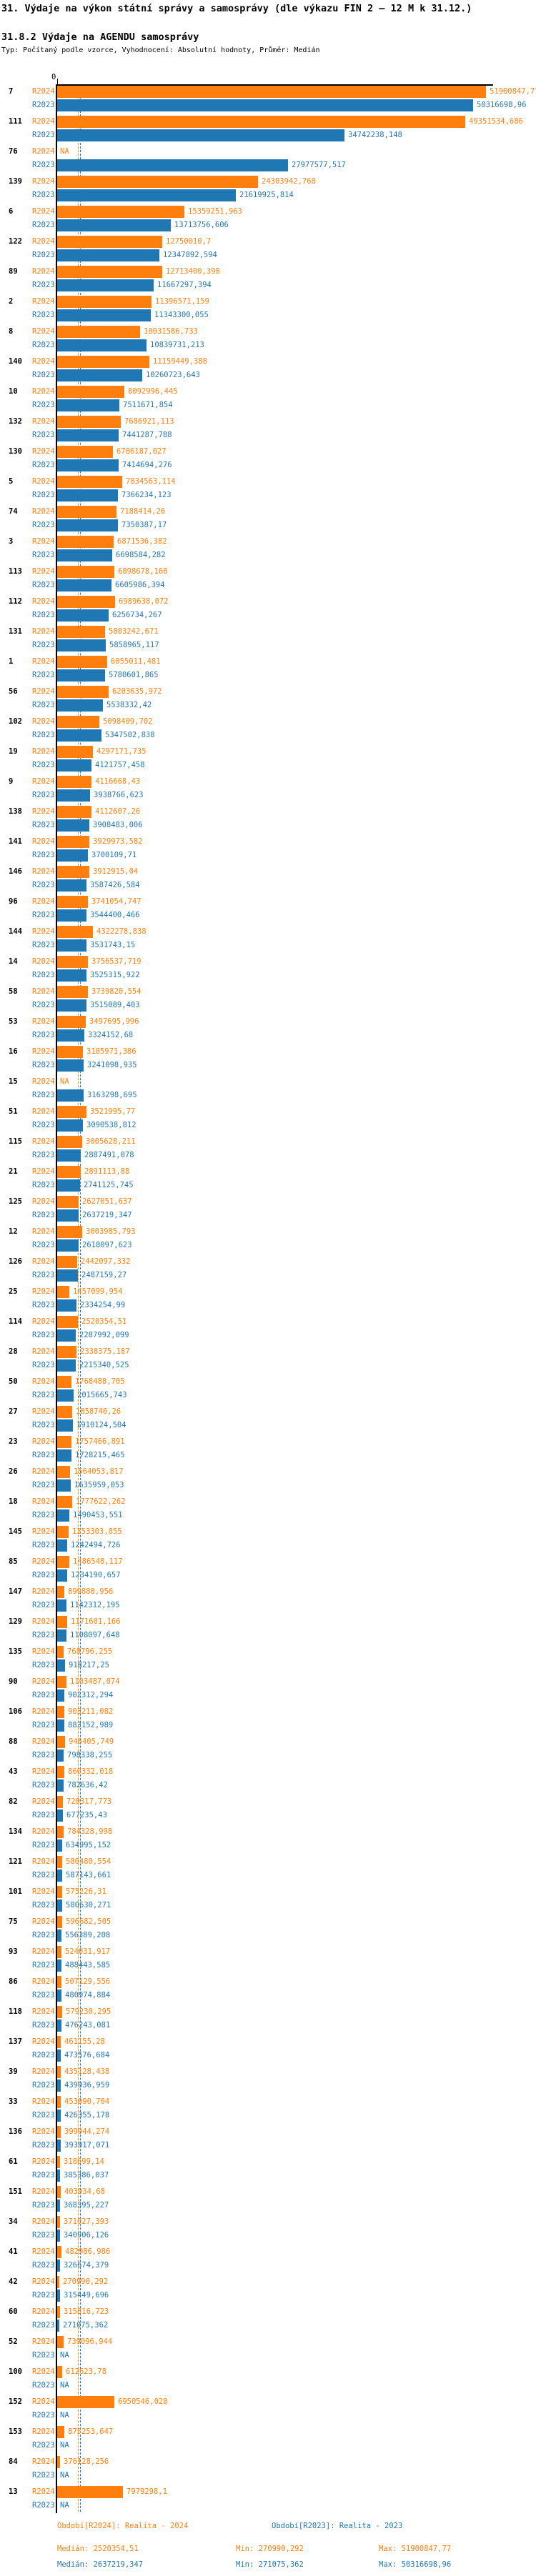 Image resolution: width=536 pixels, height=2576 pixels. I want to click on chart-group: 137 R2024 461155,28 R2023 473576,684, so click(268, 2050).